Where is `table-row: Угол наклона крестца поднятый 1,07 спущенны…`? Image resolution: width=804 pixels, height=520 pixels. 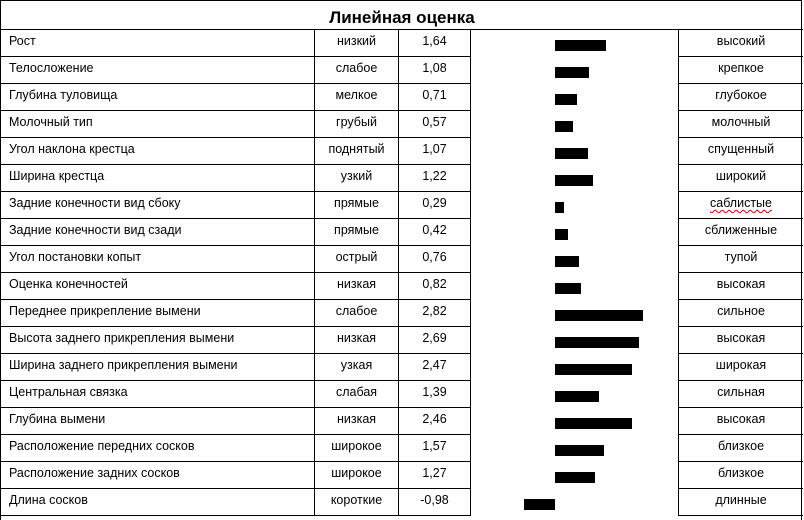
table-row: Угол наклона крестца поднятый 1,07 спущенны… is located at coordinates (402, 151).